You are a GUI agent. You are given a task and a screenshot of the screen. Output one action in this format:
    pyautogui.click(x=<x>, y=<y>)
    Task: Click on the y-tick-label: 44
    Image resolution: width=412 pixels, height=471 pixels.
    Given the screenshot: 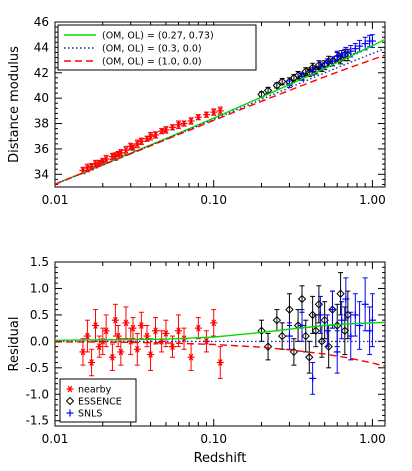 What is the action you would take?
    pyautogui.click(x=41, y=47)
    